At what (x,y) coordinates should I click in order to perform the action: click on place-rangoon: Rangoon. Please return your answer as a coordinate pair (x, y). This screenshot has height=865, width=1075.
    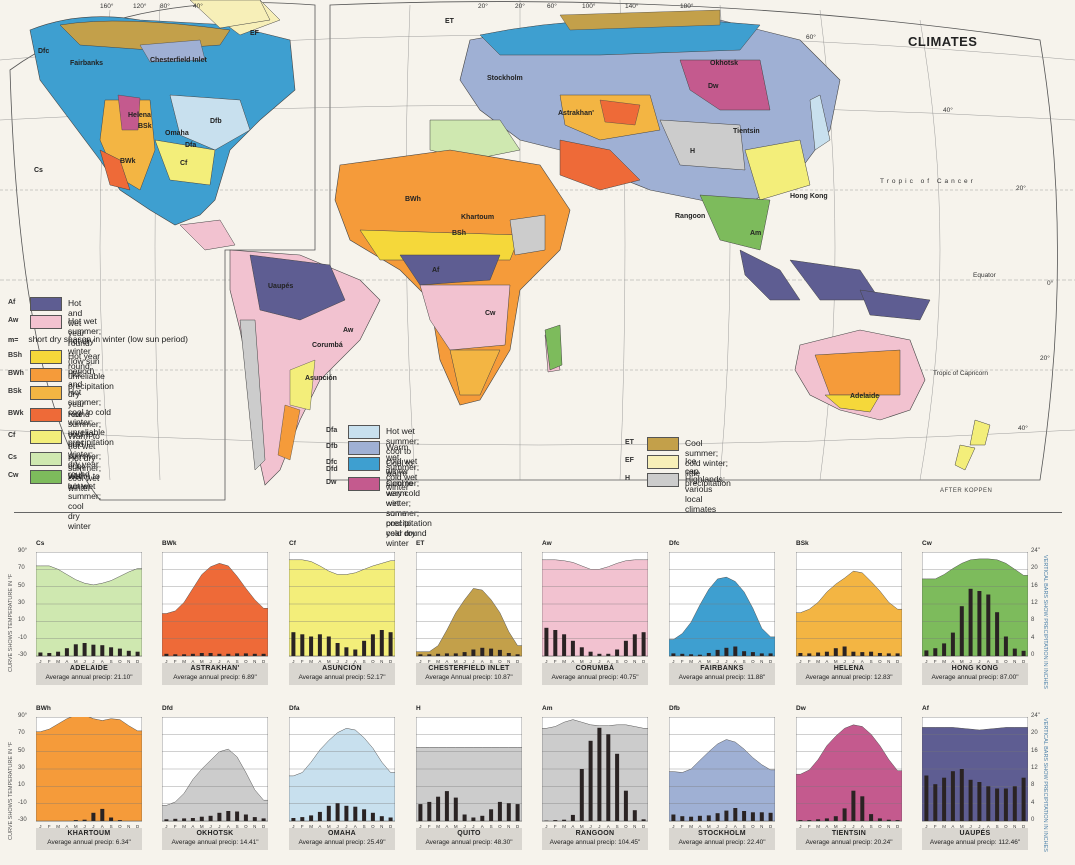
    Looking at the image, I should click on (690, 216).